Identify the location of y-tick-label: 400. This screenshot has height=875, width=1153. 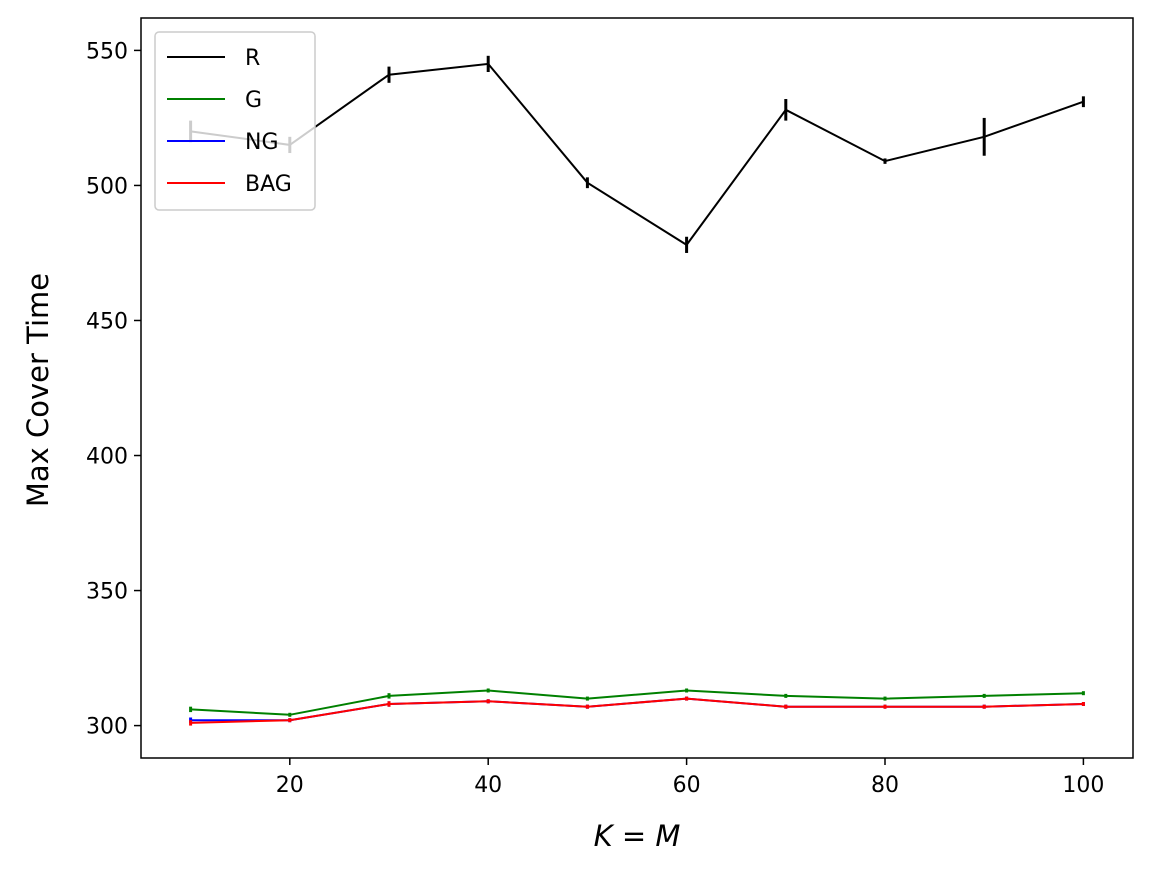
(107, 457).